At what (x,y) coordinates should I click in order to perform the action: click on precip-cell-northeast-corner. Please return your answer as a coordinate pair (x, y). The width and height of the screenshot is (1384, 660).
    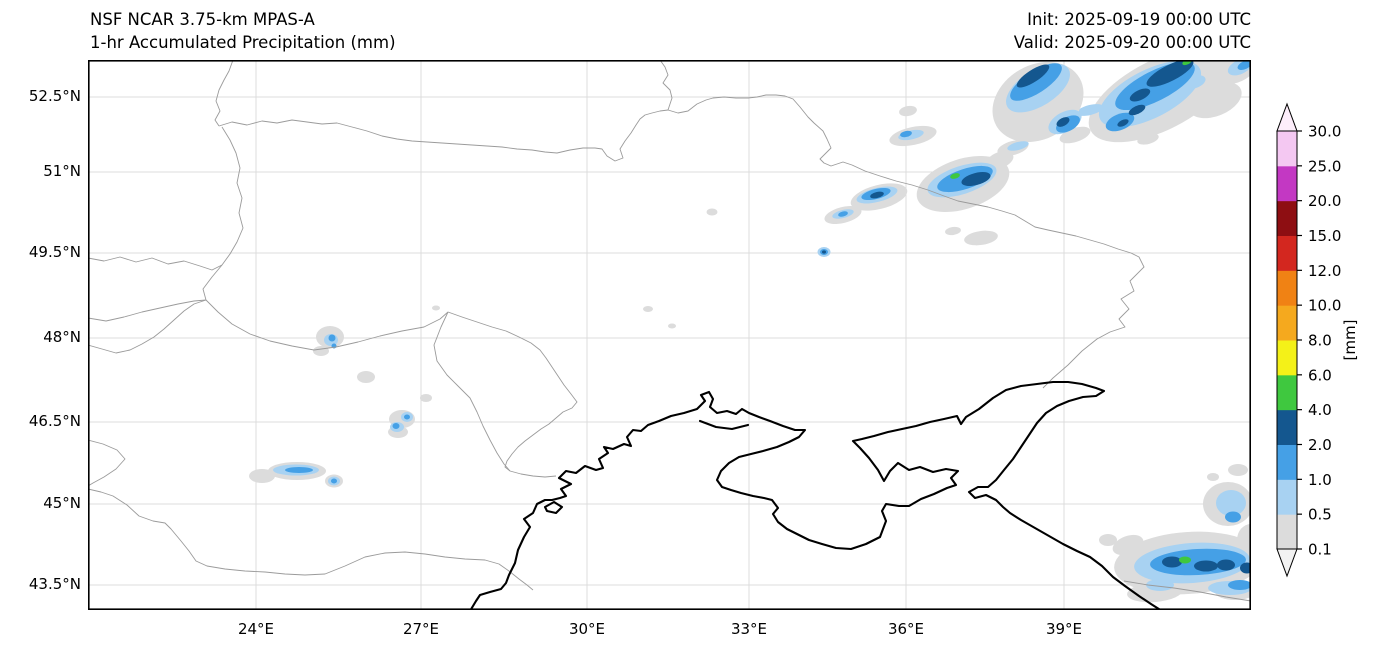
    Looking at the image, I should click on (1151, 102).